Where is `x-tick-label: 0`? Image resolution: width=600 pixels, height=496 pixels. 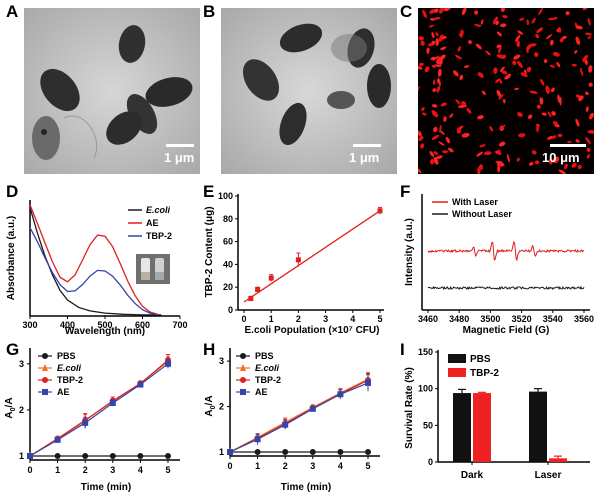 x-tick-label: 0 is located at coordinates (229, 466).